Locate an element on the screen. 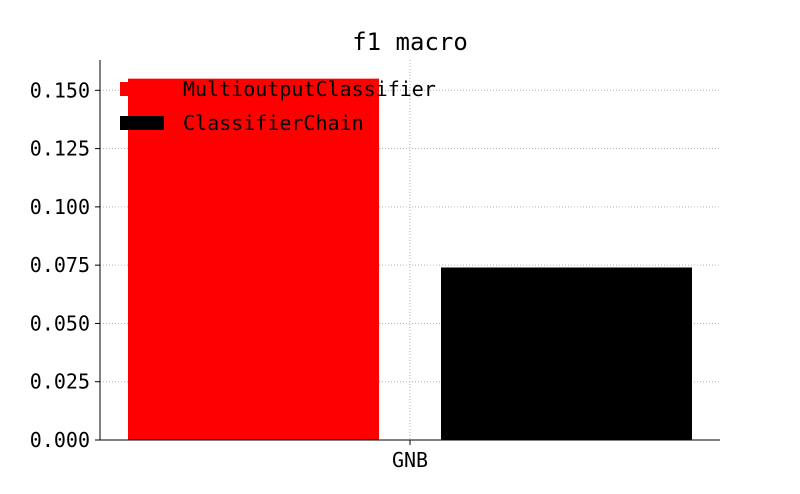 The image size is (800, 494). y-tick-label: 0.075 is located at coordinates (60, 265).